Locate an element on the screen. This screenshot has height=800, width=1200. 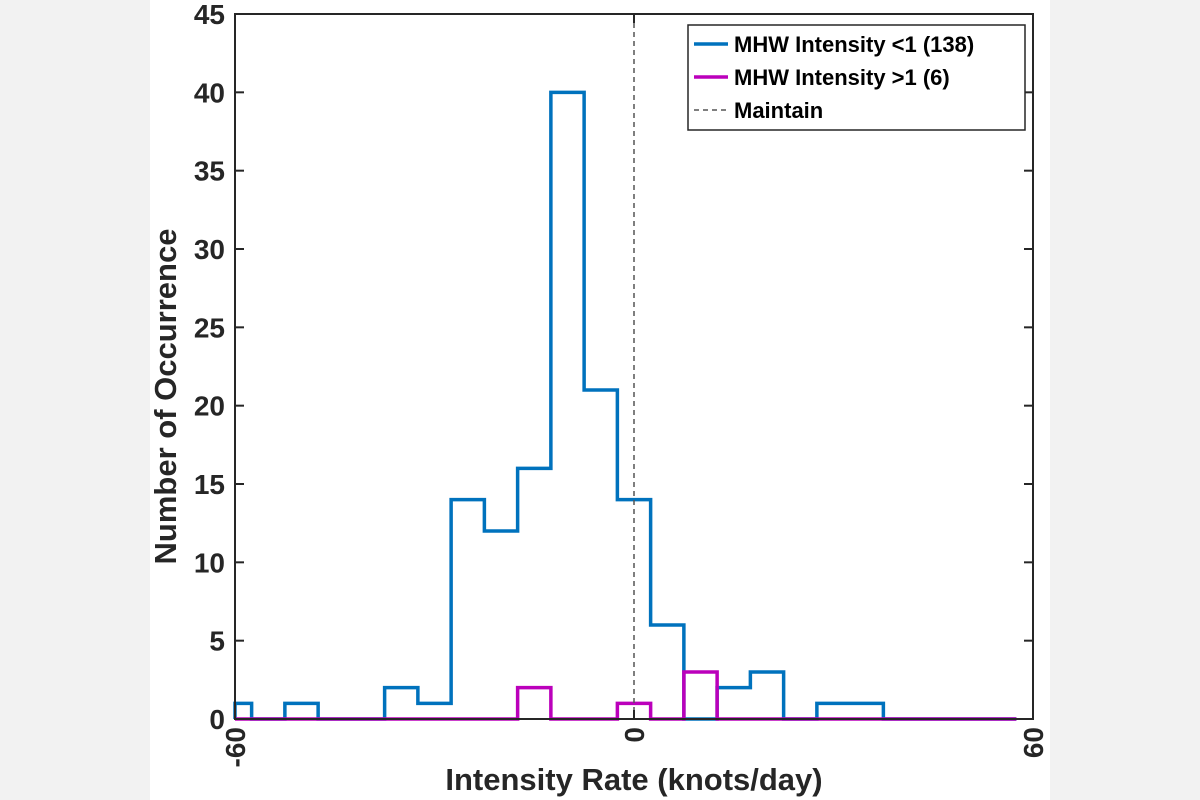
x-axis-label: Intensity Rate (knots/day) is located at coordinates (633, 779).